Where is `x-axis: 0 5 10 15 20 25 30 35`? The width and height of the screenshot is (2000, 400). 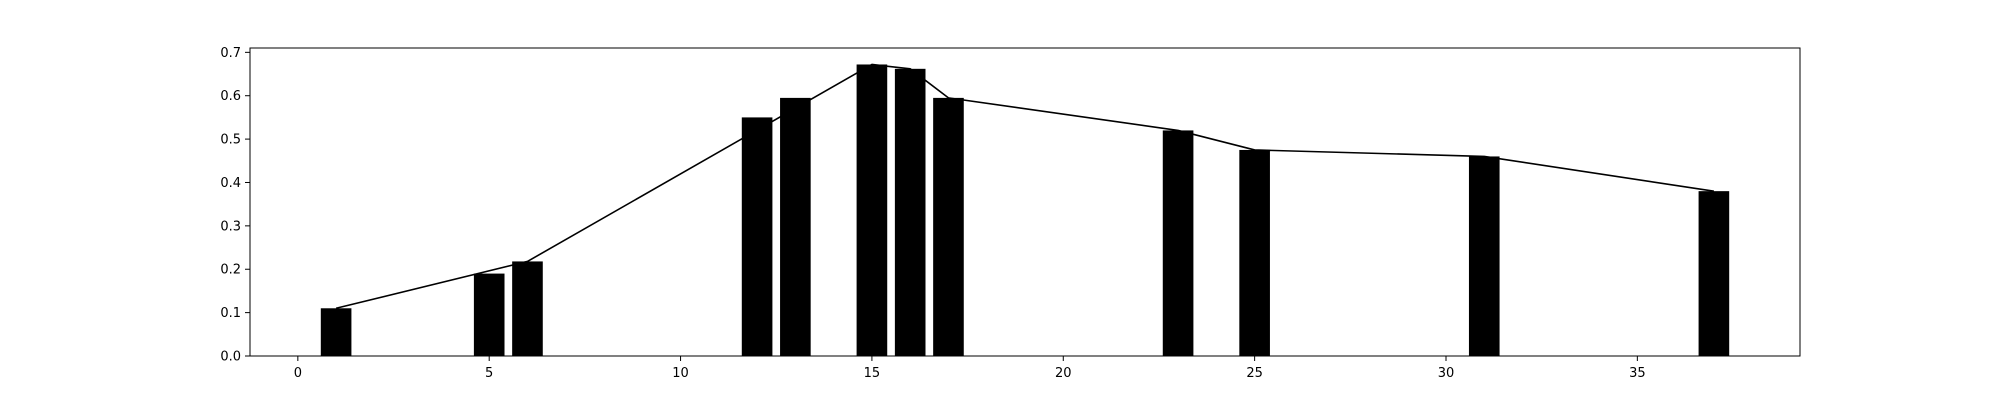
x-axis: 0 5 10 15 20 25 30 35 is located at coordinates (970, 368).